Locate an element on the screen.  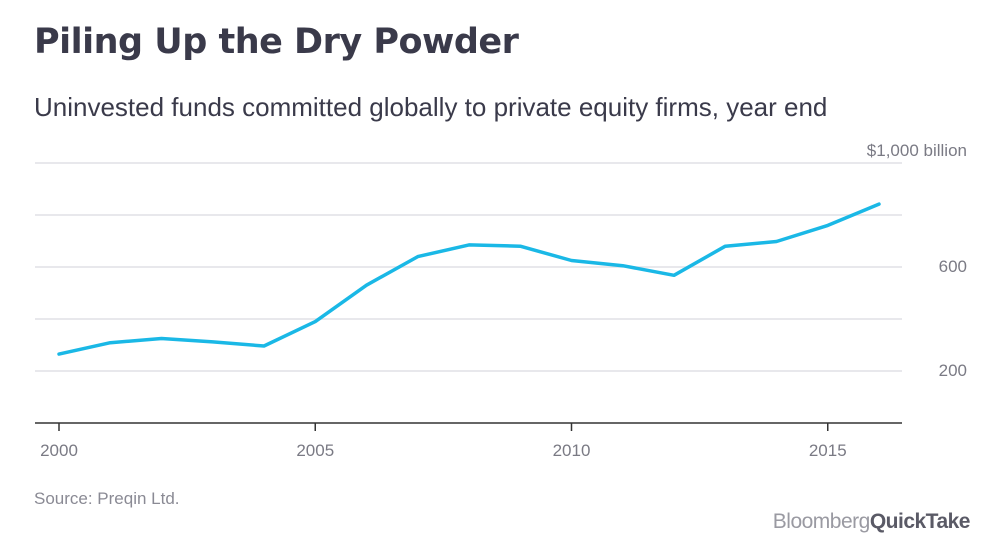
y-tick-label: 600 is located at coordinates (953, 266).